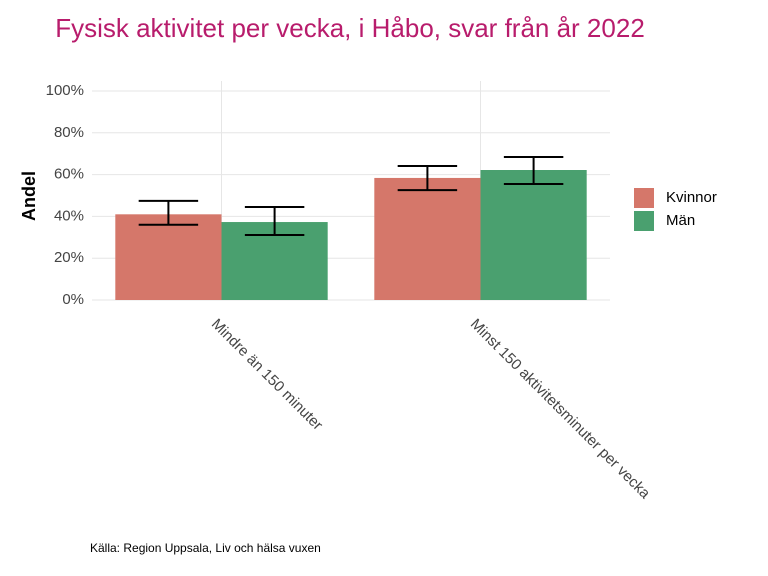  I want to click on x-tick-label: Minst 150 aktivitetsminuter per vecka, so click(560, 409).